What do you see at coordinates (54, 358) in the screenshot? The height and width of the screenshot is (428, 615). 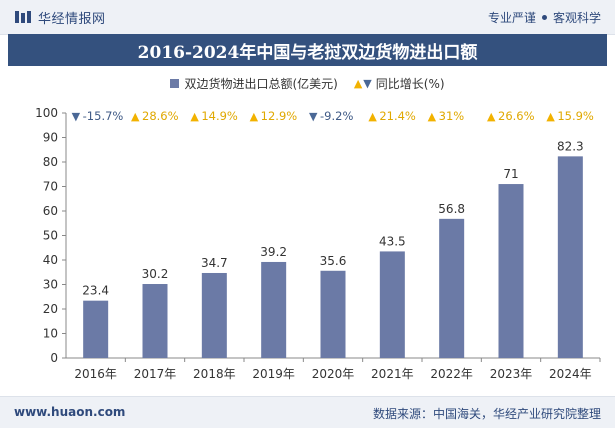 I see `y-tick-label: 0` at bounding box center [54, 358].